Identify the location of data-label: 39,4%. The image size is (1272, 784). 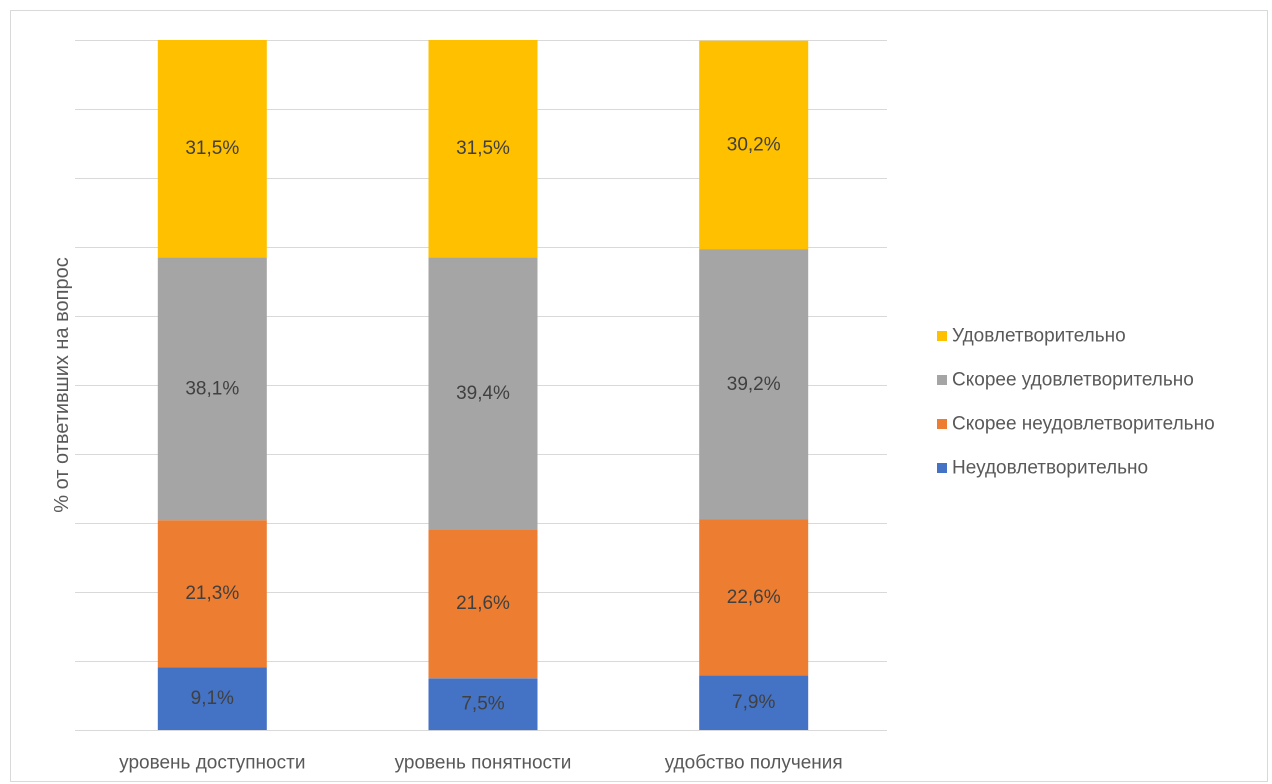
(483, 393).